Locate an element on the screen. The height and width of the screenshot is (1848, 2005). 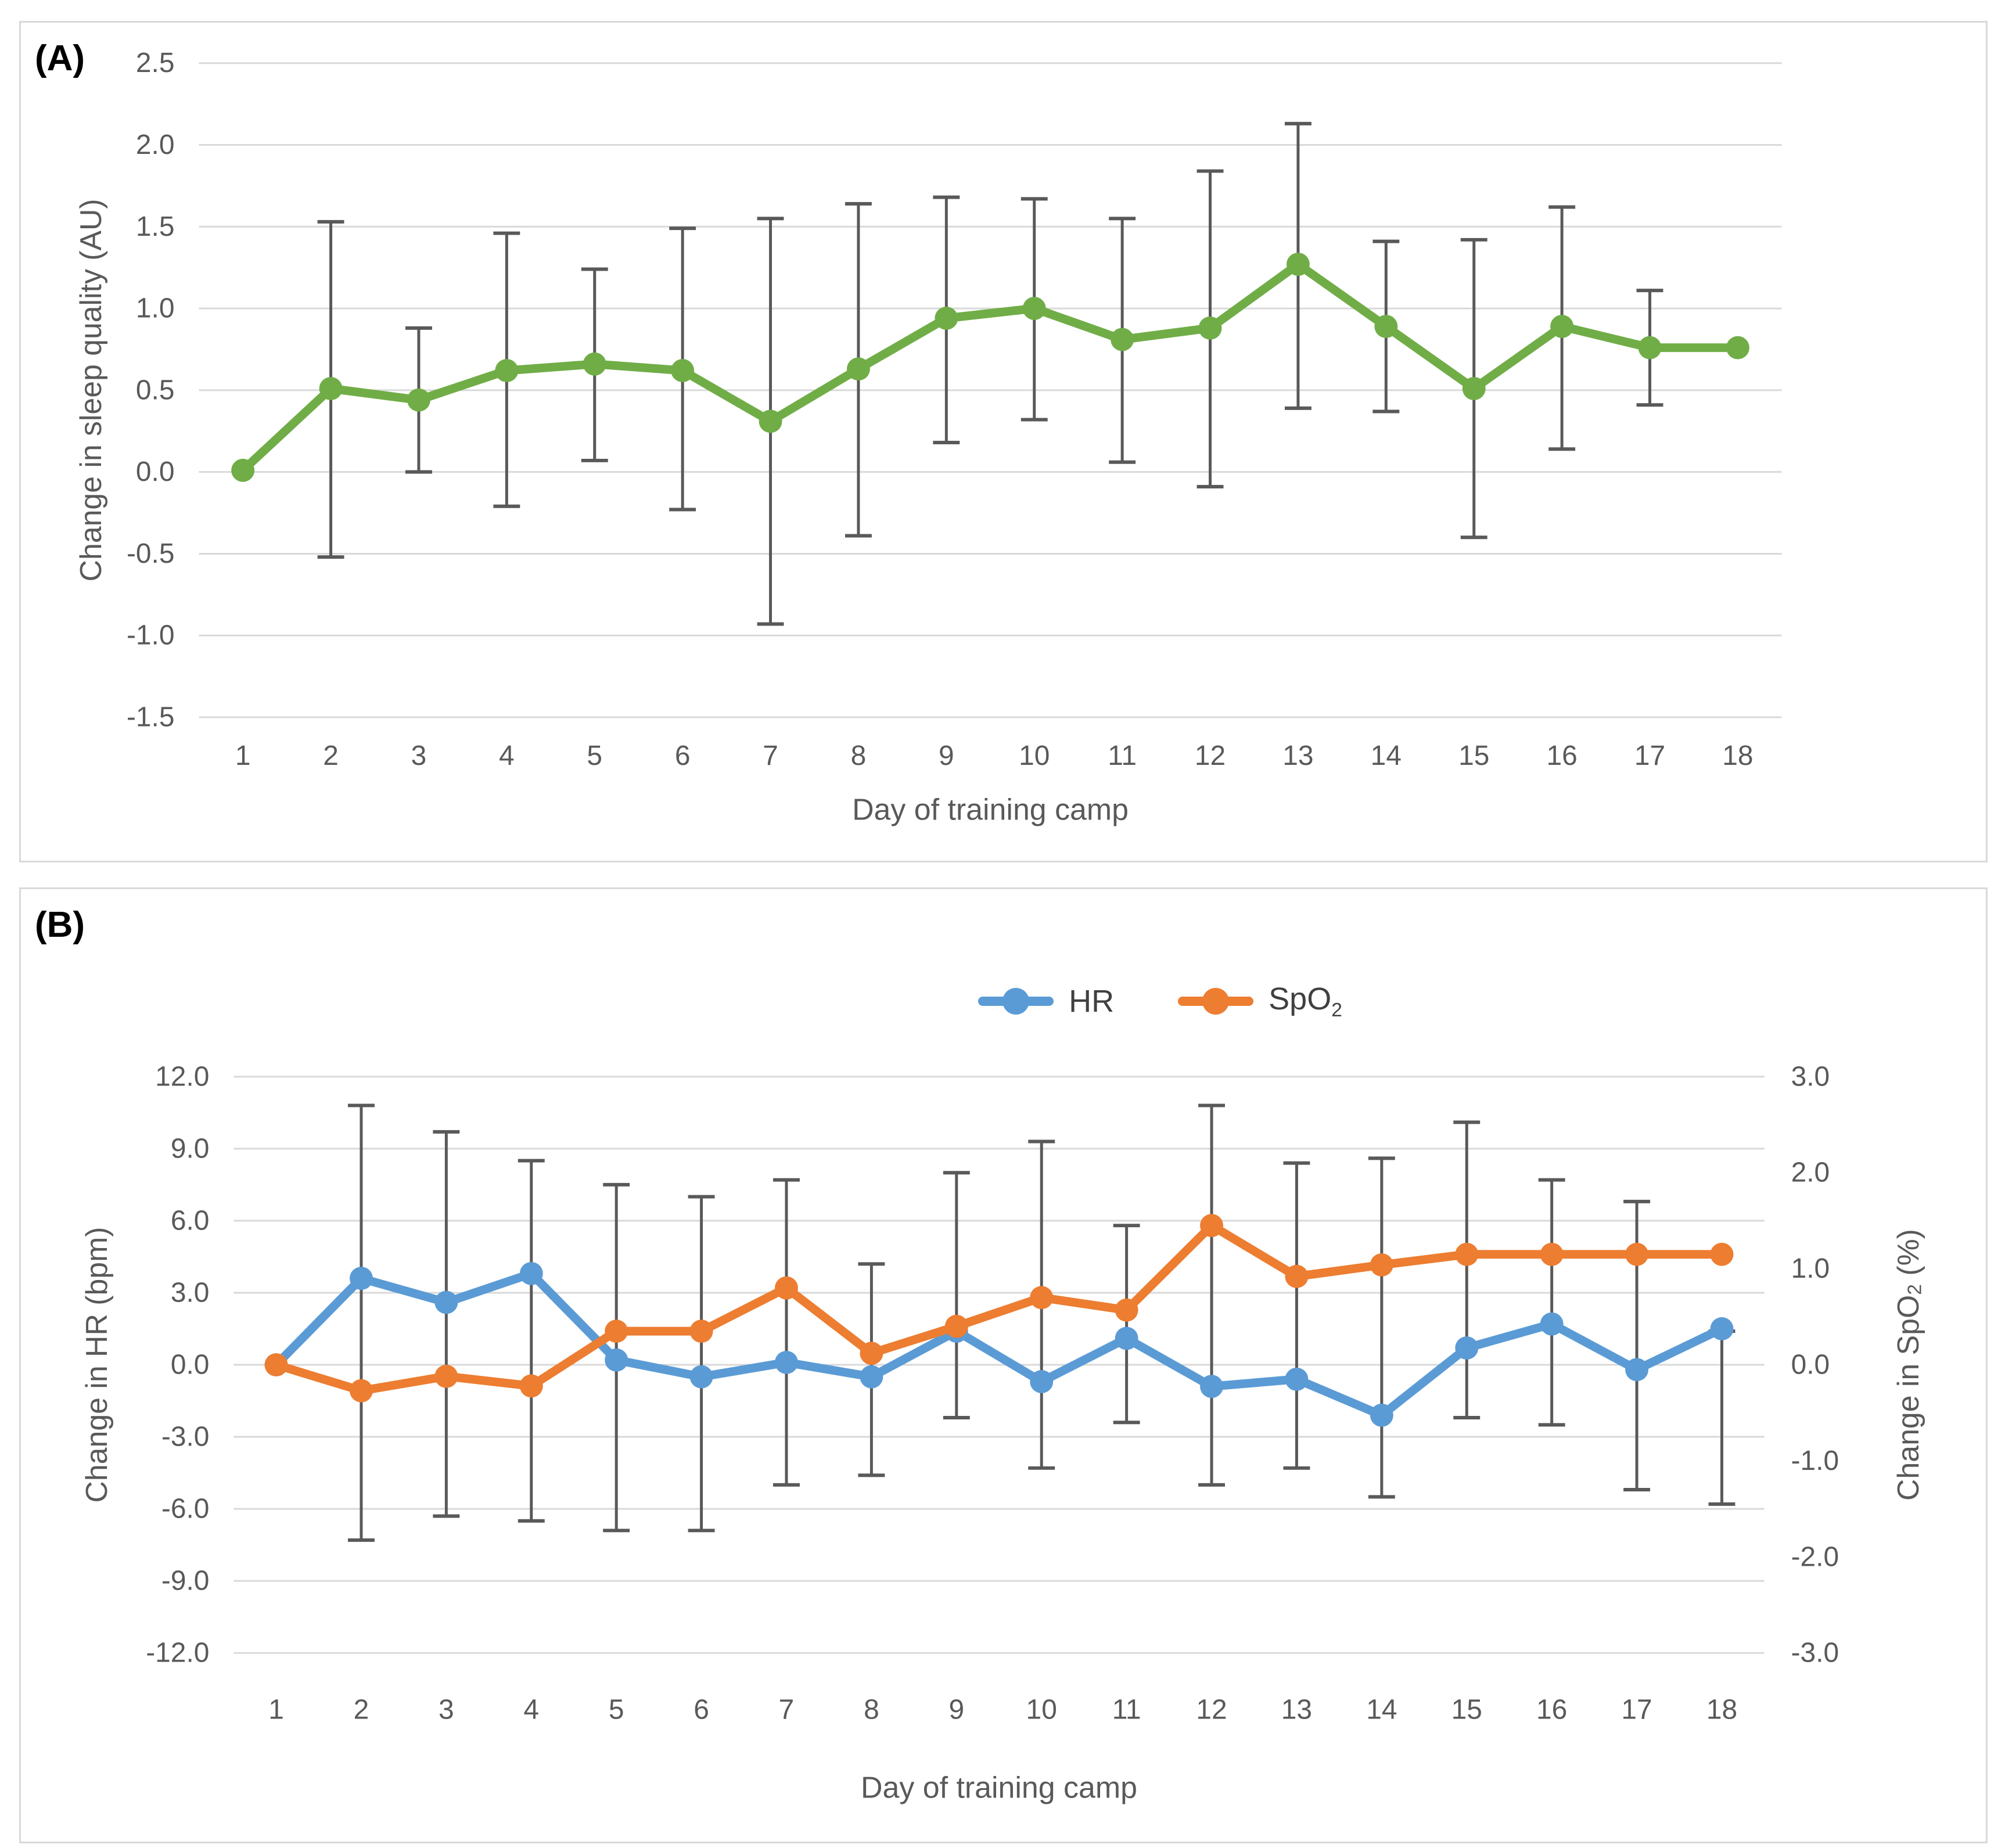
x-axis-tick-label: 17 is located at coordinates (1637, 1709).